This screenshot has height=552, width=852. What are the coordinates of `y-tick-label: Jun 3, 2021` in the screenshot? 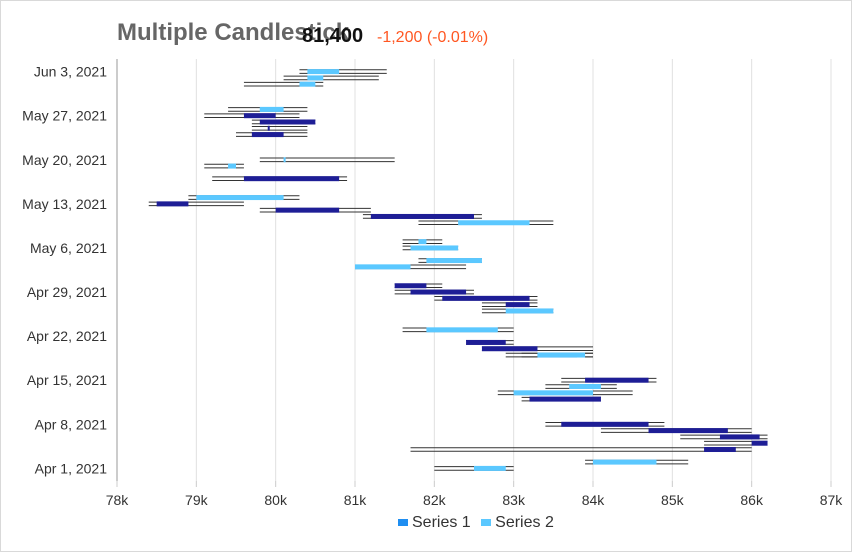 It's located at (70, 72).